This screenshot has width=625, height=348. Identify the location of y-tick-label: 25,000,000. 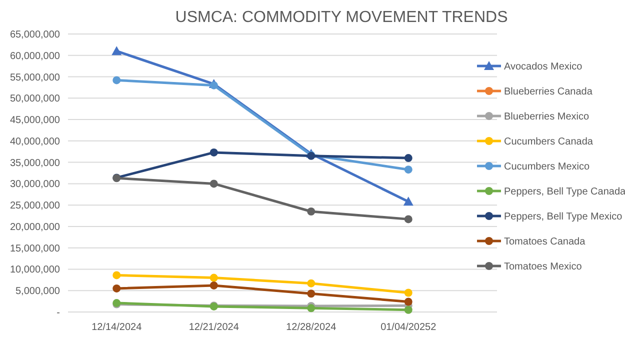
(35, 206).